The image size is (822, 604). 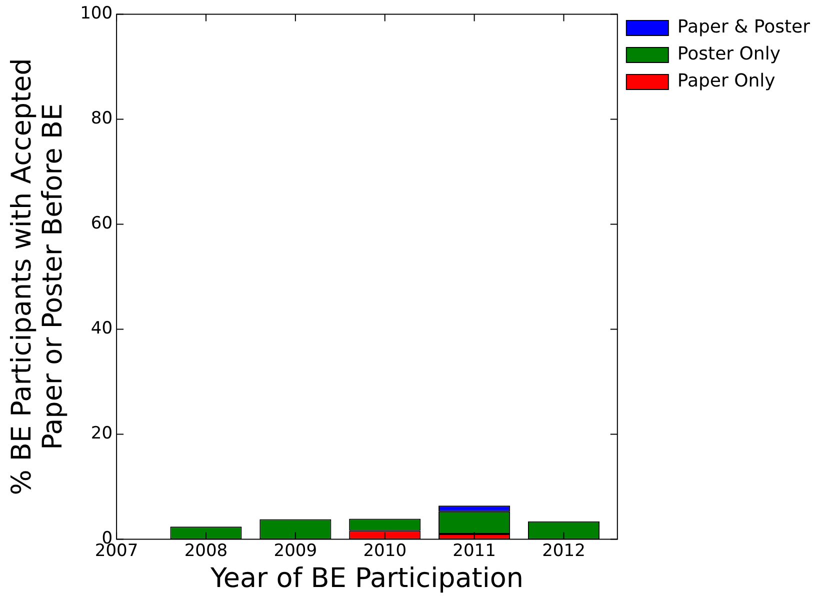 What do you see at coordinates (564, 550) in the screenshot?
I see `x-tick-label: 2012` at bounding box center [564, 550].